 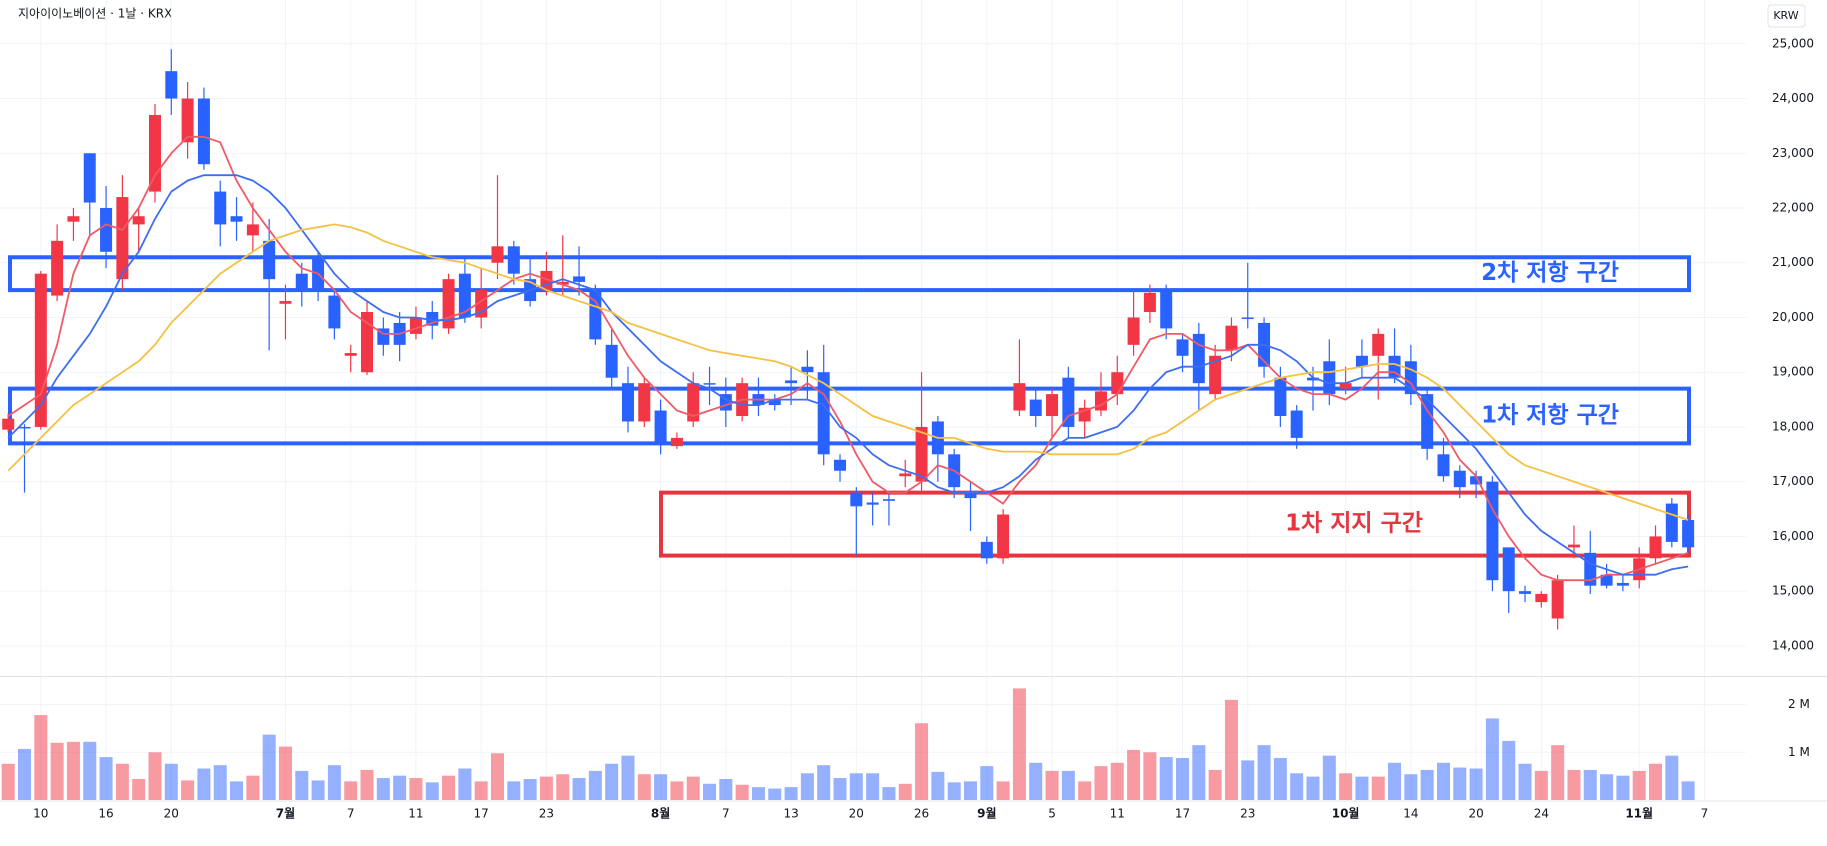 What do you see at coordinates (1793, 208) in the screenshot?
I see `y-tick-label: 22,000` at bounding box center [1793, 208].